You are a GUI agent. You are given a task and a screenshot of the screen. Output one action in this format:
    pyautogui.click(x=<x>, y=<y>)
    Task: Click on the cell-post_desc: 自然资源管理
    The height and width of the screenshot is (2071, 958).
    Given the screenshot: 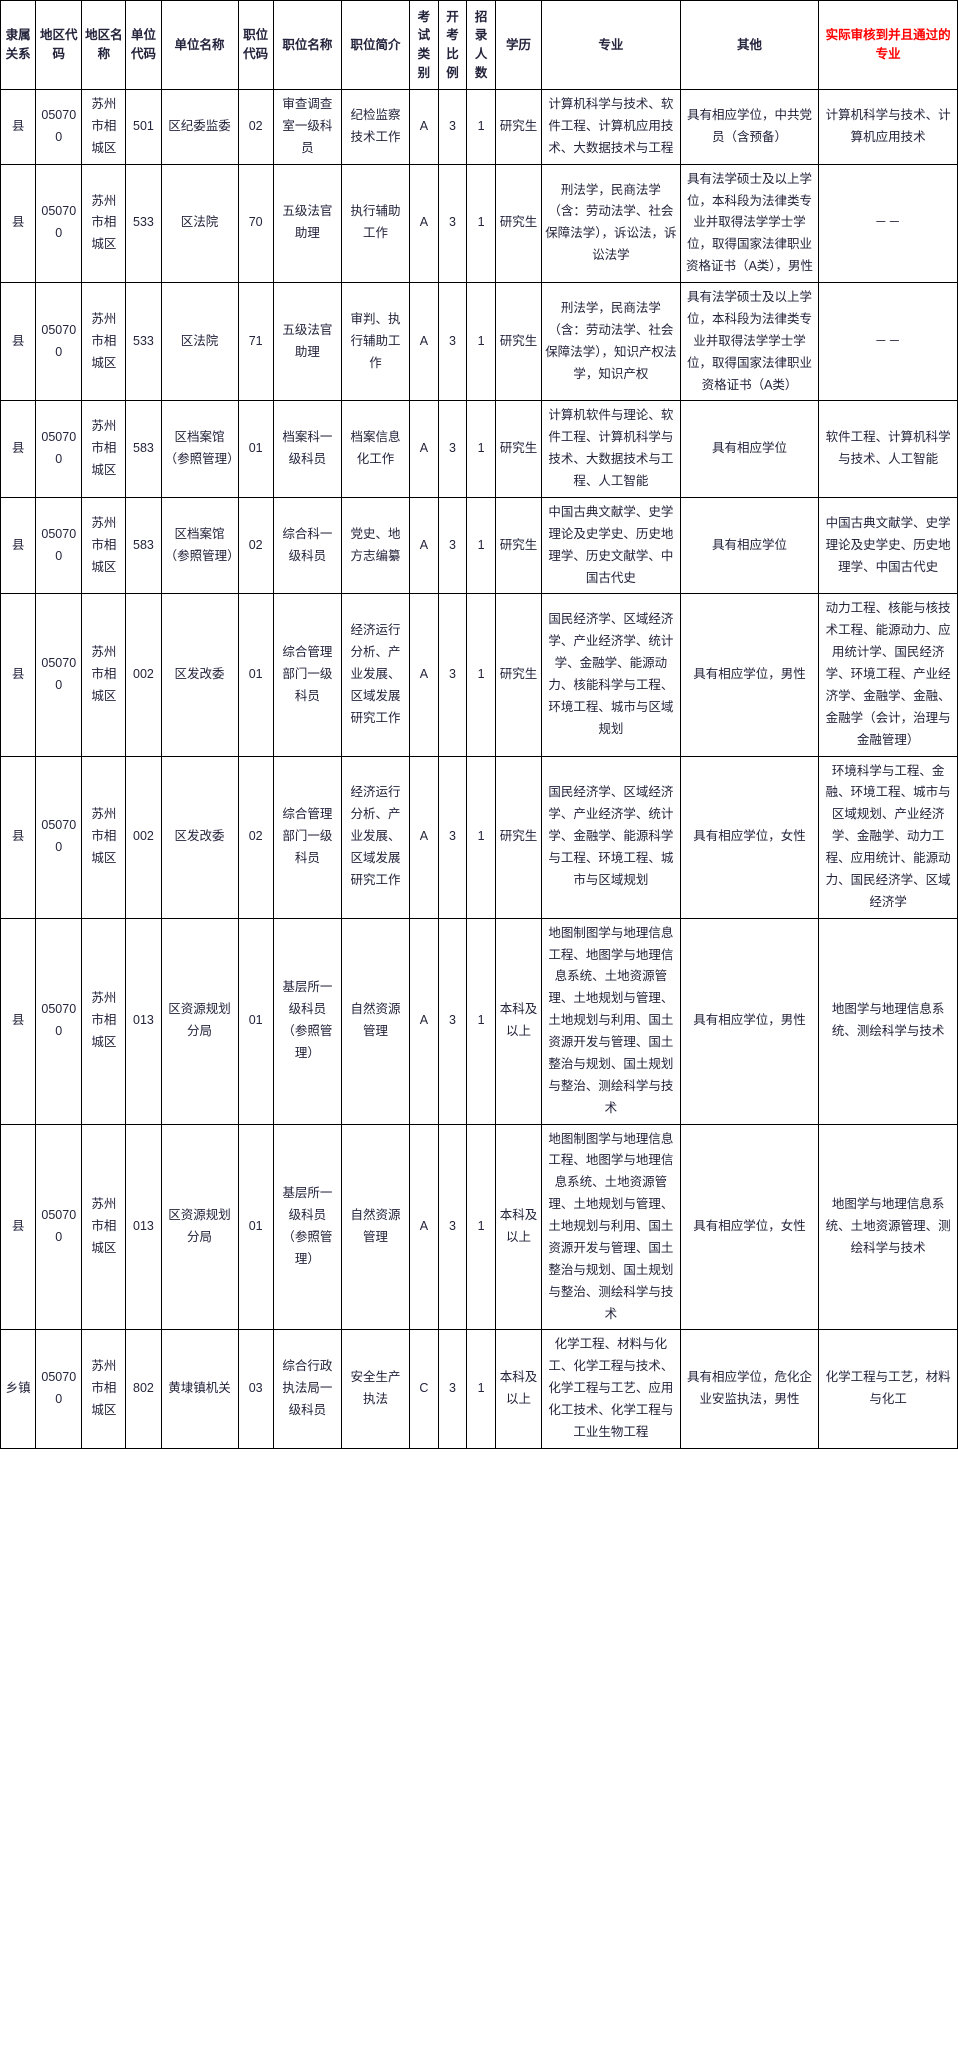 What is the action you would take?
    pyautogui.click(x=375, y=1227)
    